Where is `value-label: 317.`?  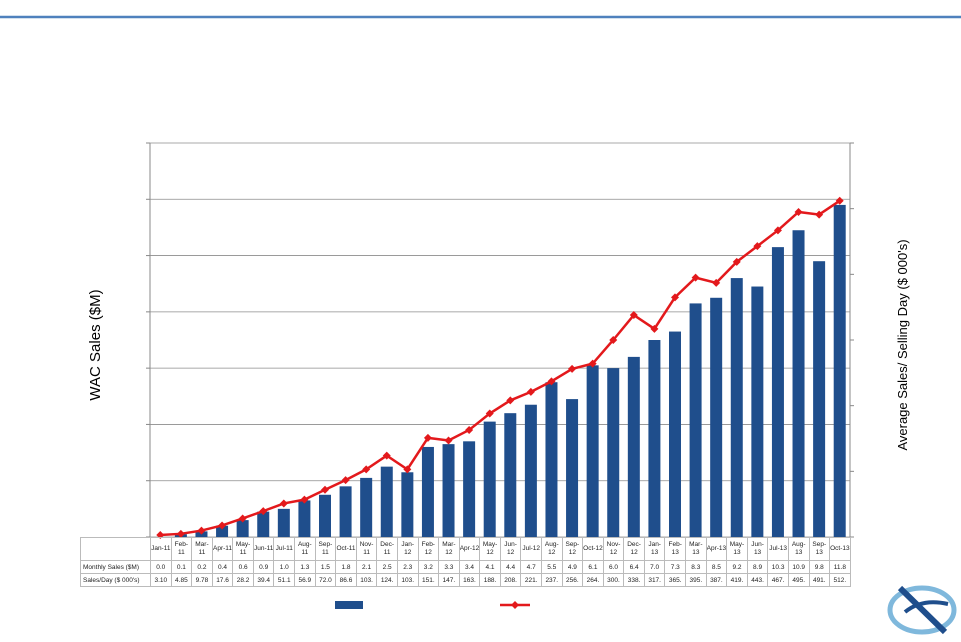 value-label: 317. is located at coordinates (654, 580).